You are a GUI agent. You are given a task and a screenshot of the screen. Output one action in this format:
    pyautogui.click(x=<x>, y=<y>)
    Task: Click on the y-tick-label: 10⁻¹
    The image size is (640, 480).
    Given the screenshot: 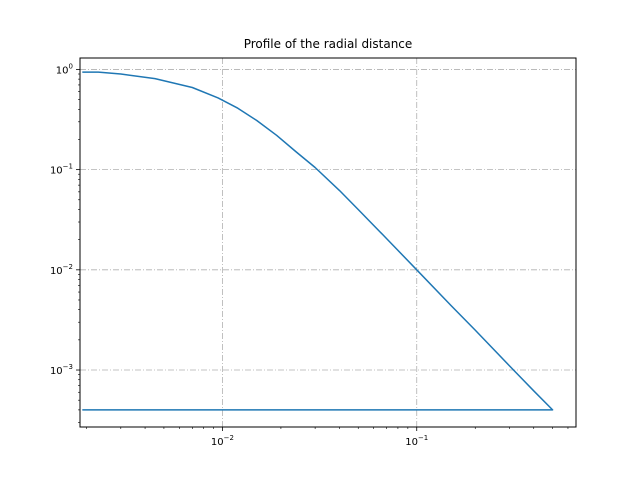 What is the action you would take?
    pyautogui.click(x=61, y=170)
    